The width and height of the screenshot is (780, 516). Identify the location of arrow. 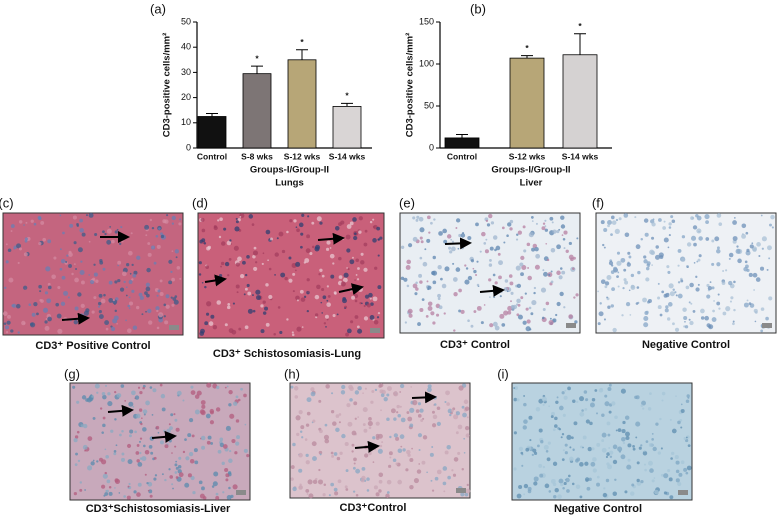
(215, 280).